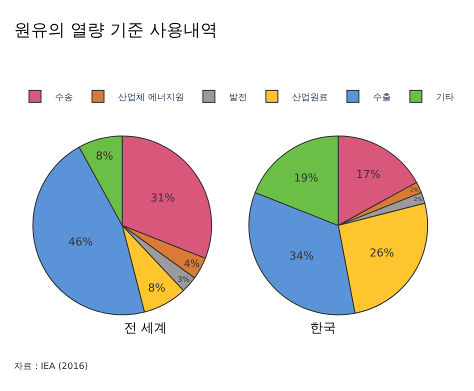 The image size is (474, 391). I want to click on chart-title: 원유의 열량 기준 사용내역, so click(116, 30).